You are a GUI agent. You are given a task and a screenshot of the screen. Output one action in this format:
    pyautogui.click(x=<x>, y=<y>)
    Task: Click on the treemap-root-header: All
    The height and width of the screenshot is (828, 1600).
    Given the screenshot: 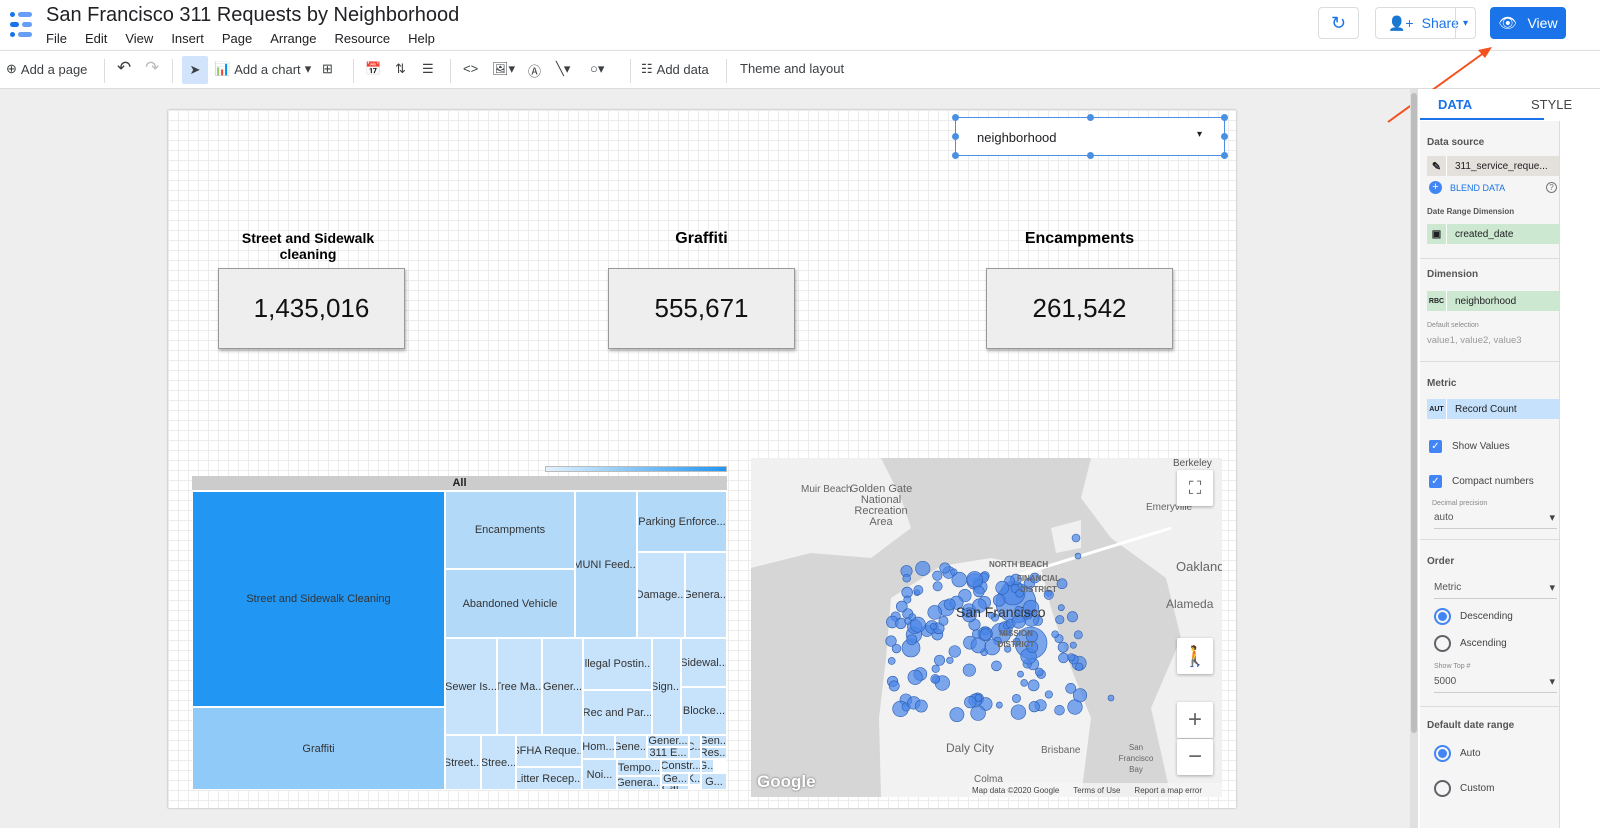 What is the action you would take?
    pyautogui.click(x=459, y=483)
    